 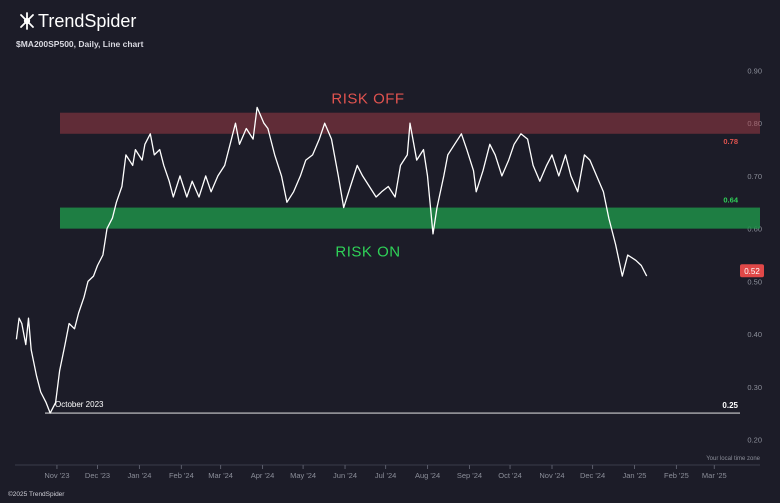 What do you see at coordinates (592, 475) in the screenshot?
I see `x-tick-label: Dec '24` at bounding box center [592, 475].